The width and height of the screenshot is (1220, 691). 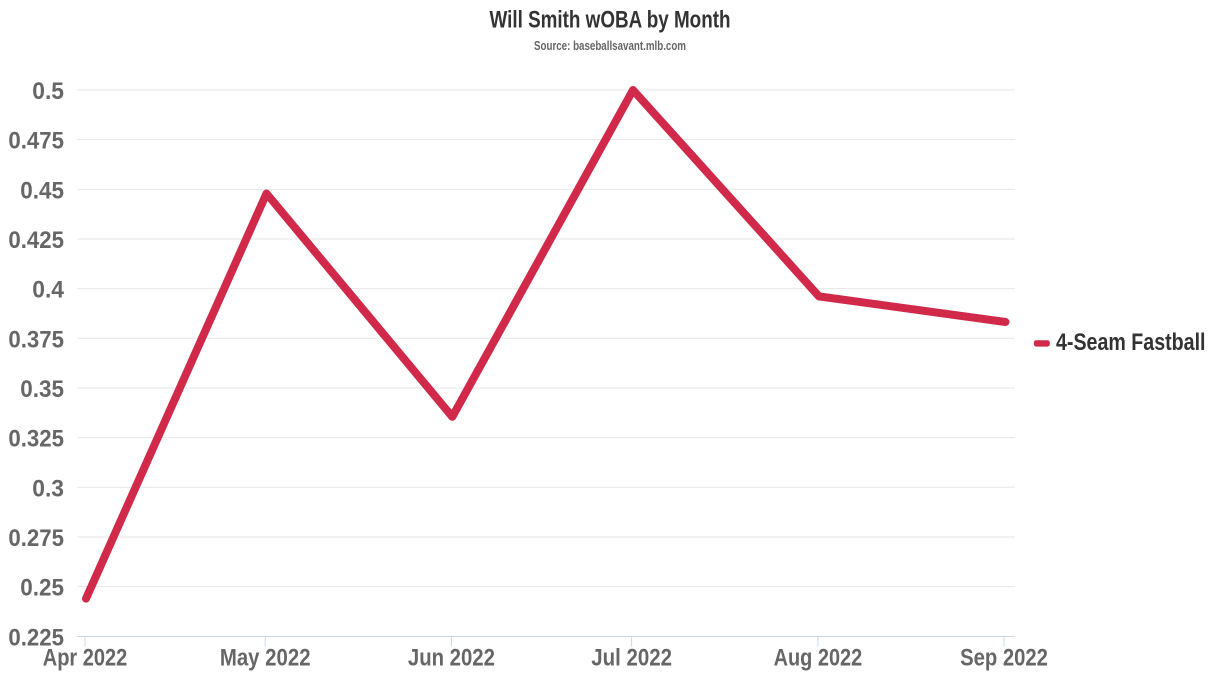 I want to click on svg-text: Apr 2022, so click(x=85, y=657).